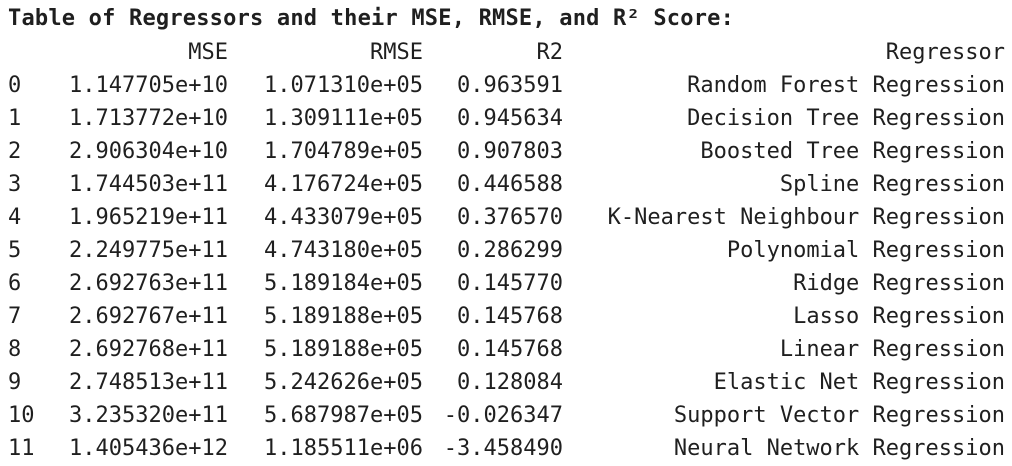 The width and height of the screenshot is (1012, 466). I want to click on cell-index: 9, so click(15, 382).